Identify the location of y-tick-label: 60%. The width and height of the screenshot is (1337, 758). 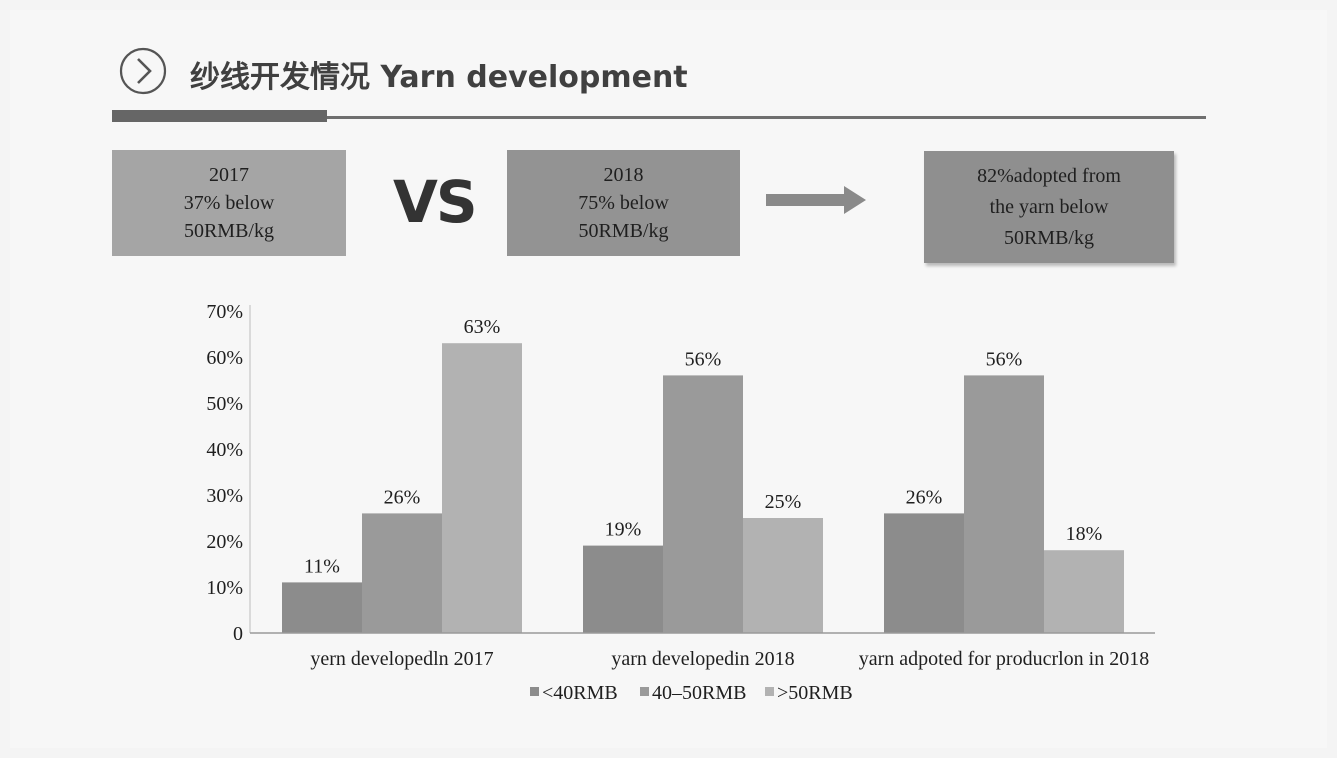
(224, 358).